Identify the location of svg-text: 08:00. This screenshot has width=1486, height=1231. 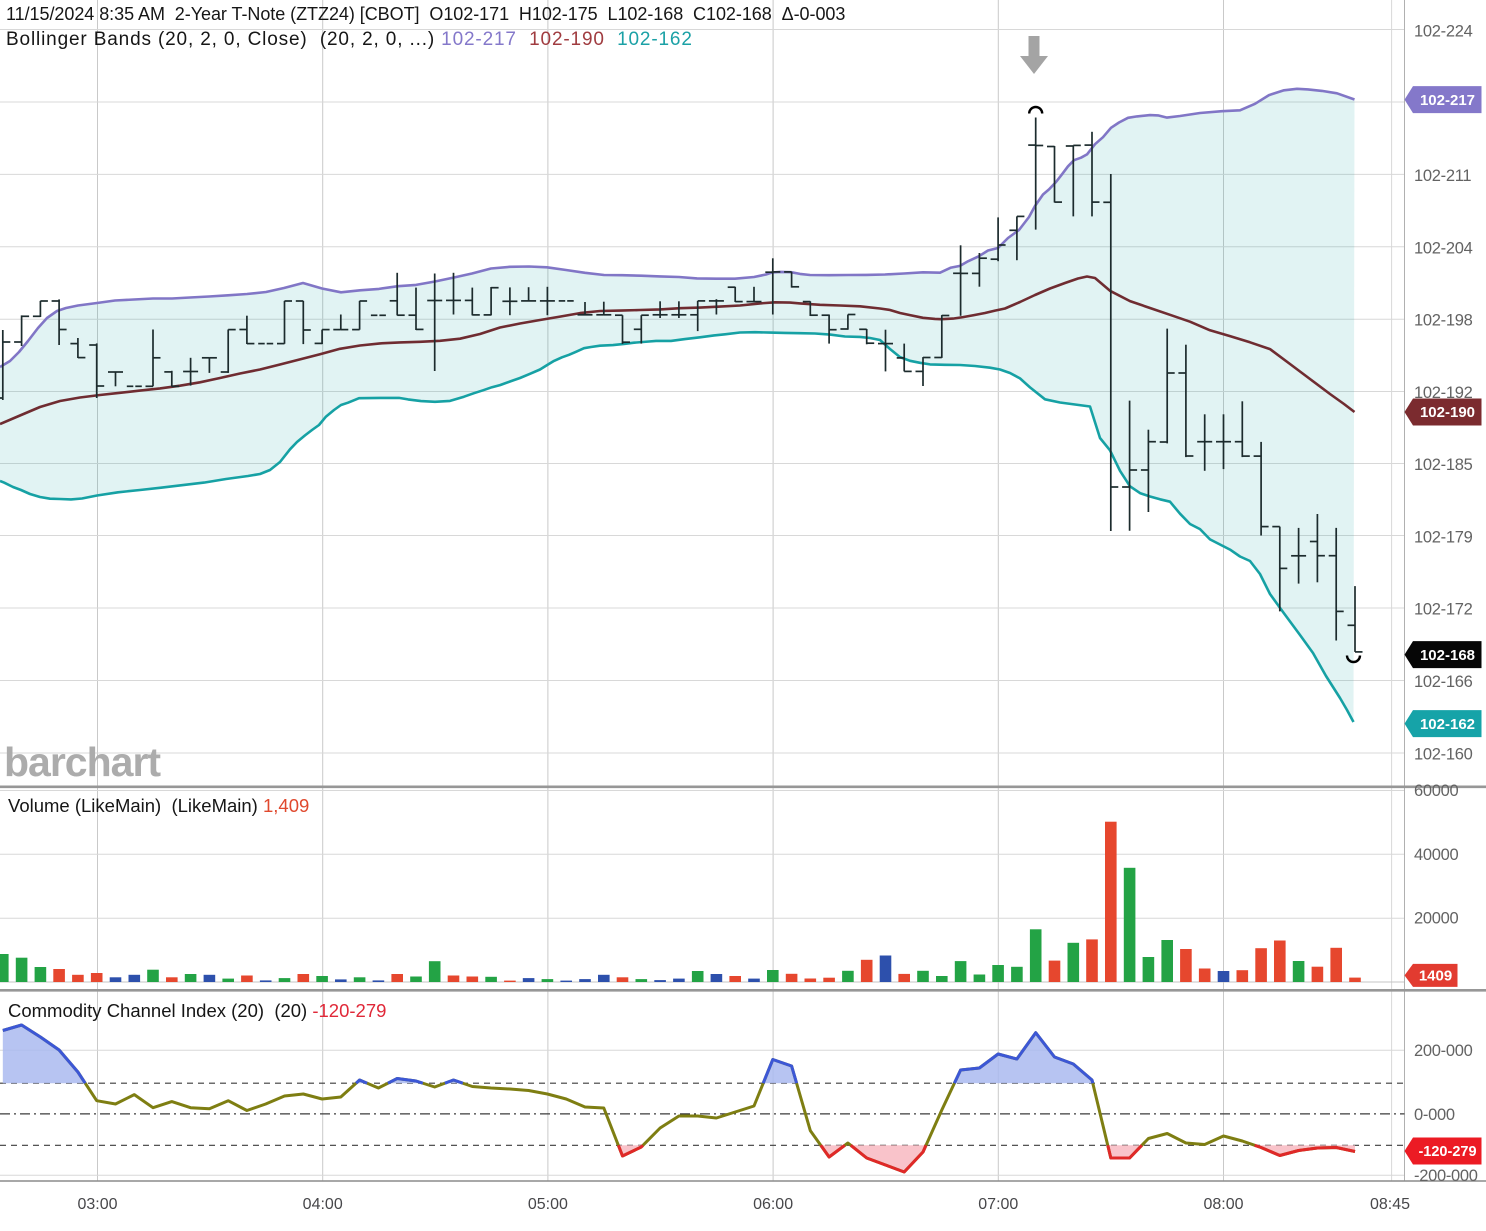
(1223, 1204).